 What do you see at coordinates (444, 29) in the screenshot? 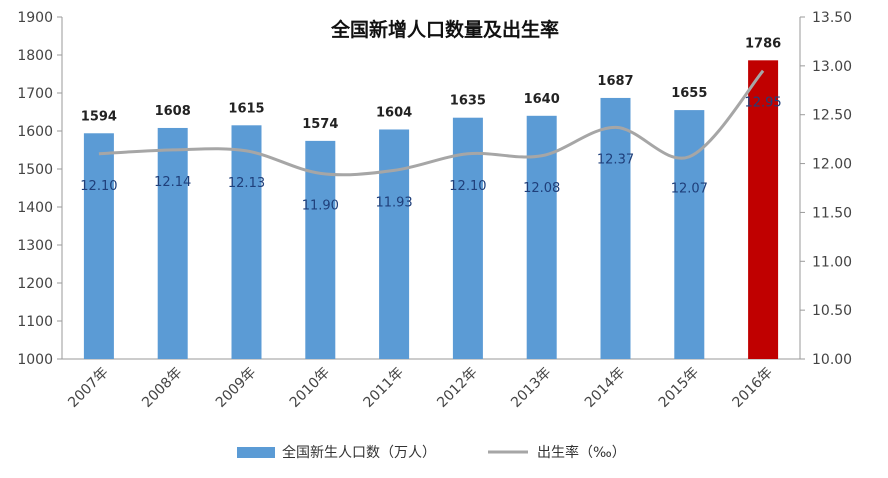
I see `chart-title: 全国新增人口数量及出生率` at bounding box center [444, 29].